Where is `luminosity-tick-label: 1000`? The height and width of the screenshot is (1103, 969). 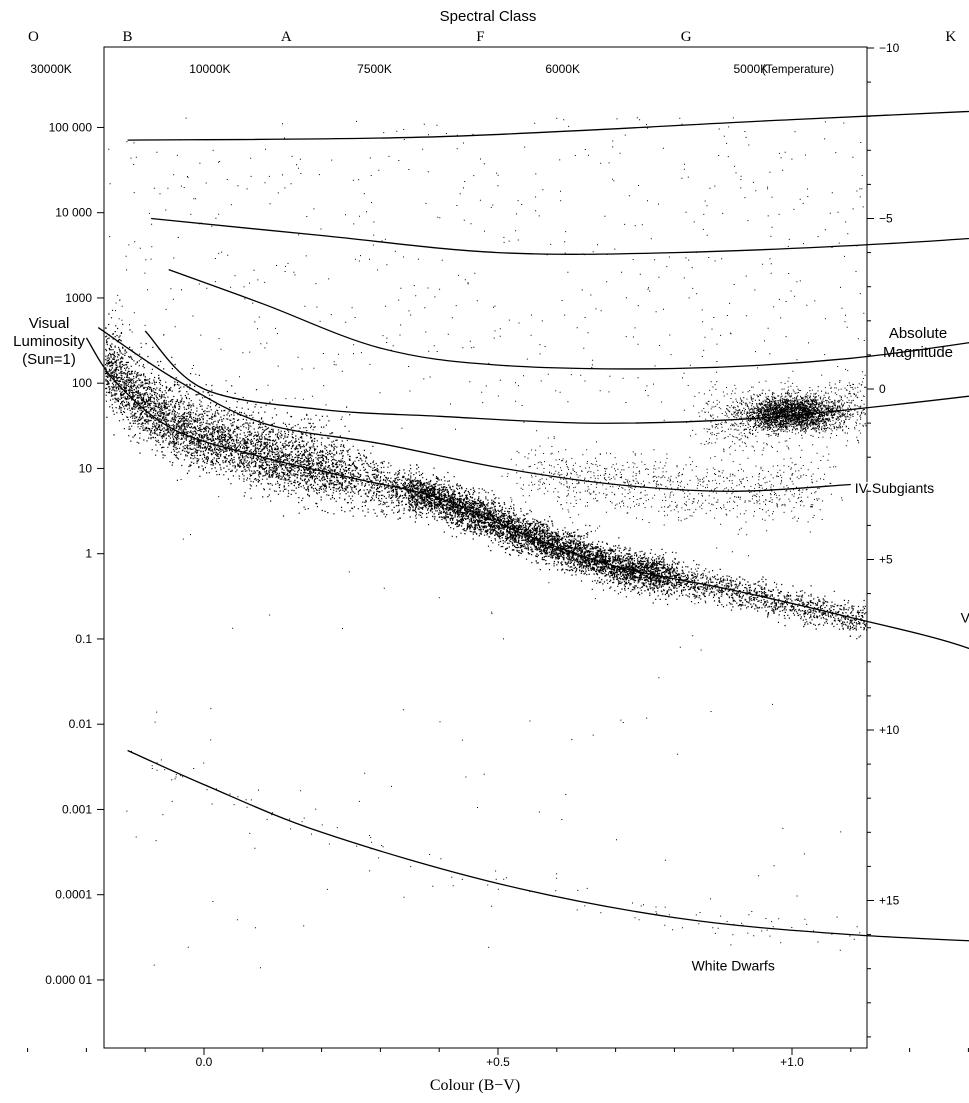
luminosity-tick-label: 1000 is located at coordinates (78, 298).